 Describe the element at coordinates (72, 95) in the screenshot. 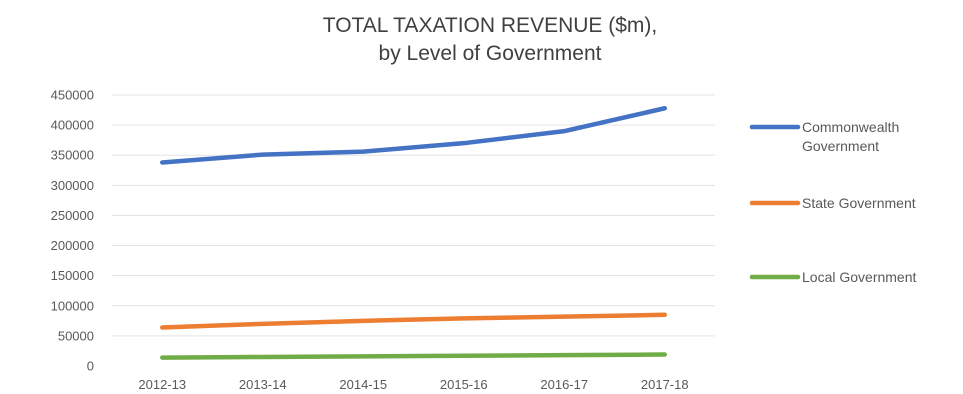

I see `y-tick-label: 450000` at that location.